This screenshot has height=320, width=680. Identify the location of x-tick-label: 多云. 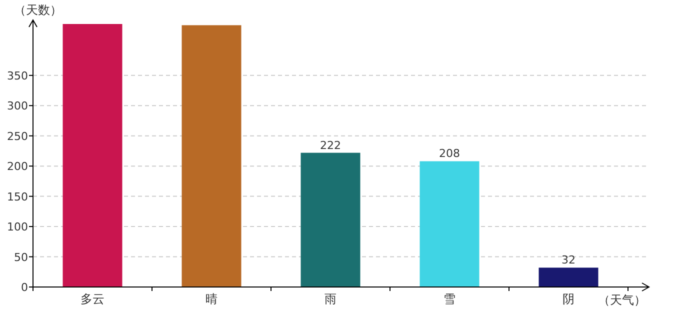
(92, 299).